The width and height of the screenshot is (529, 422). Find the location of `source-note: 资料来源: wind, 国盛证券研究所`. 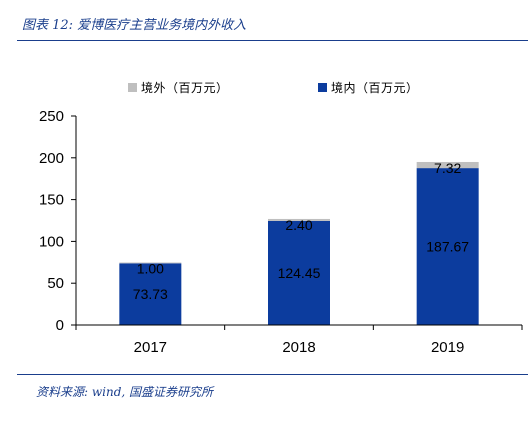

source-note: 资料来源: wind, 国盛证券研究所 is located at coordinates (125, 392).